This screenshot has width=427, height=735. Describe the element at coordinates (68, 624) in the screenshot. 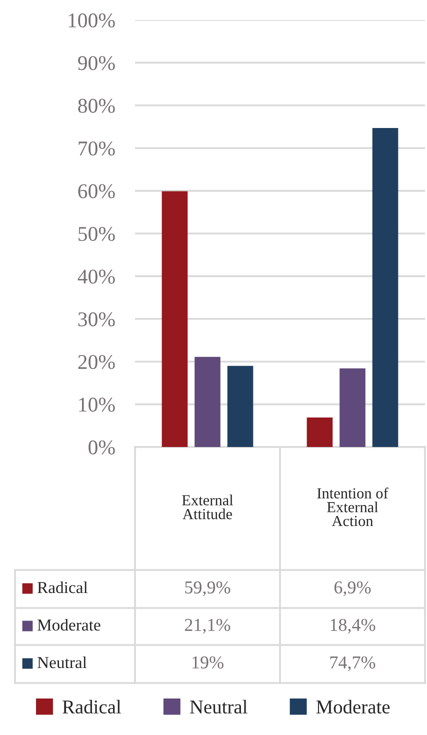

I see `text: Moderate` at that location.